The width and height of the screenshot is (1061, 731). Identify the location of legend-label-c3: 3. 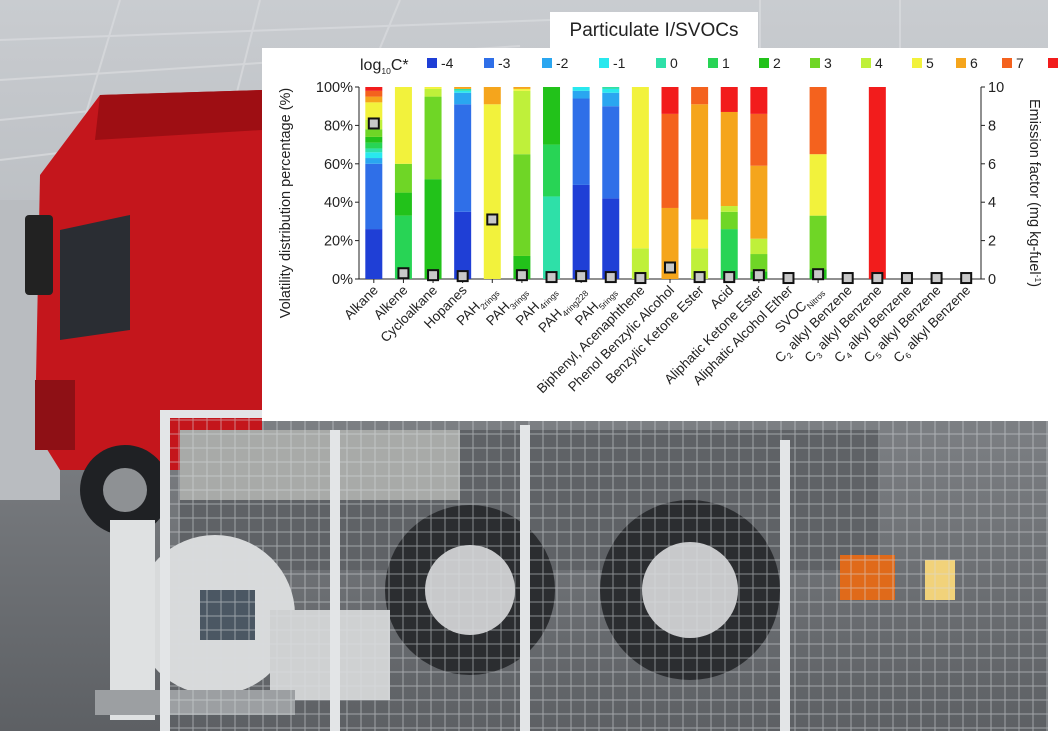
(828, 63).